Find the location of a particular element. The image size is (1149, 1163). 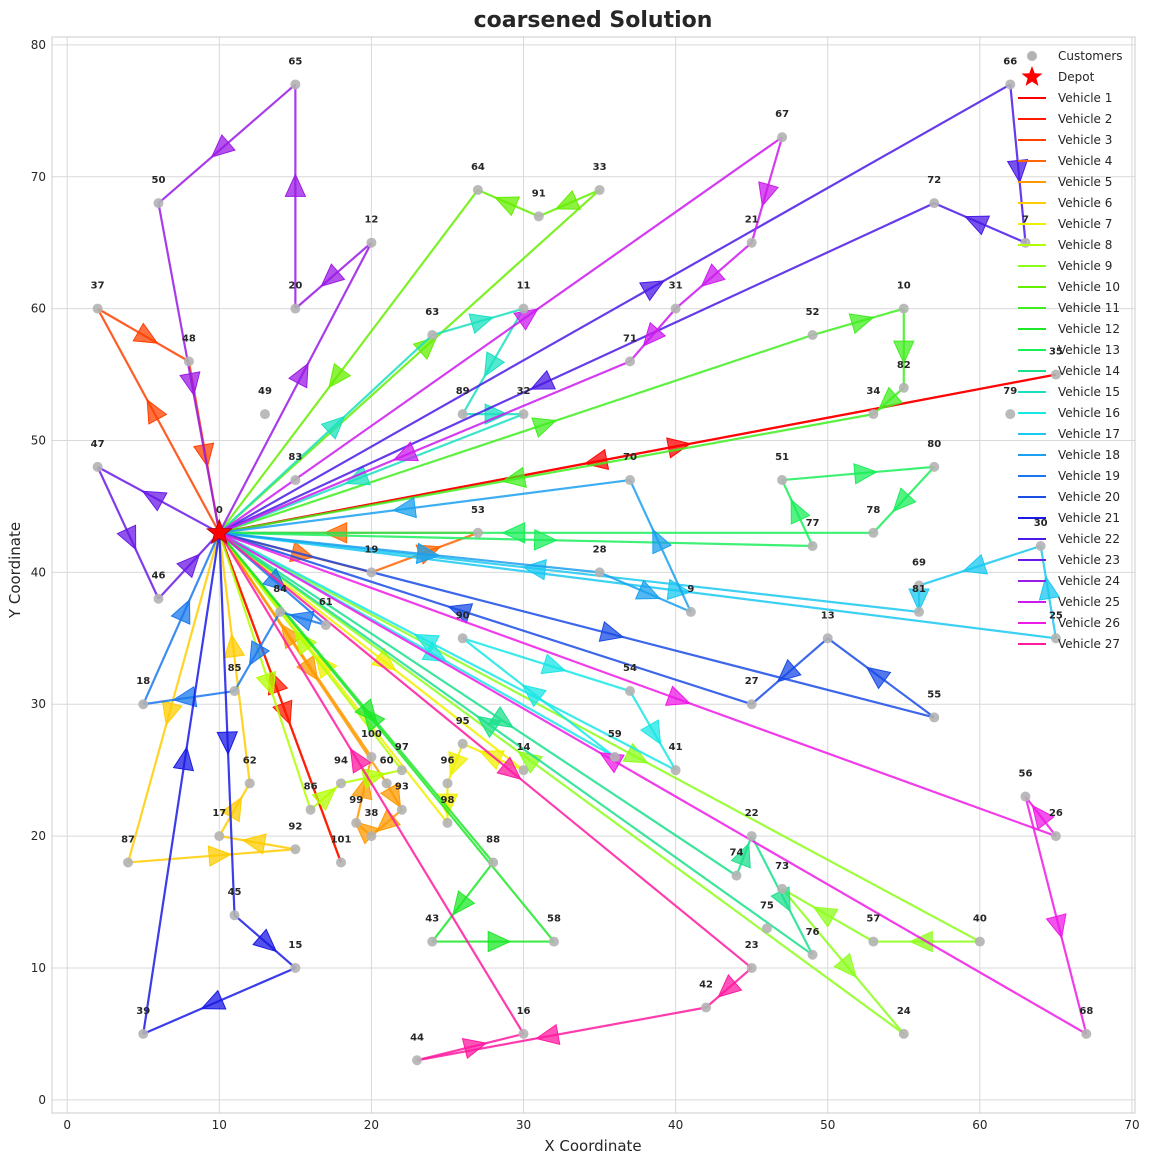

depot-layer: 0 is located at coordinates (219, 525).